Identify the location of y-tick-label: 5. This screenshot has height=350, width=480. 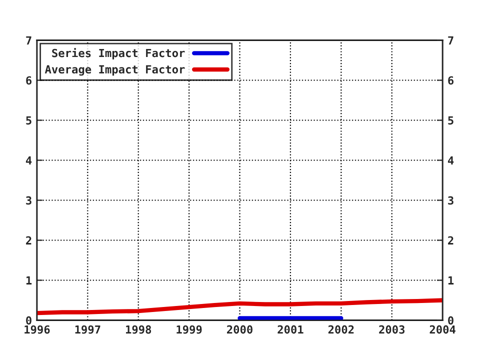
(29, 120).